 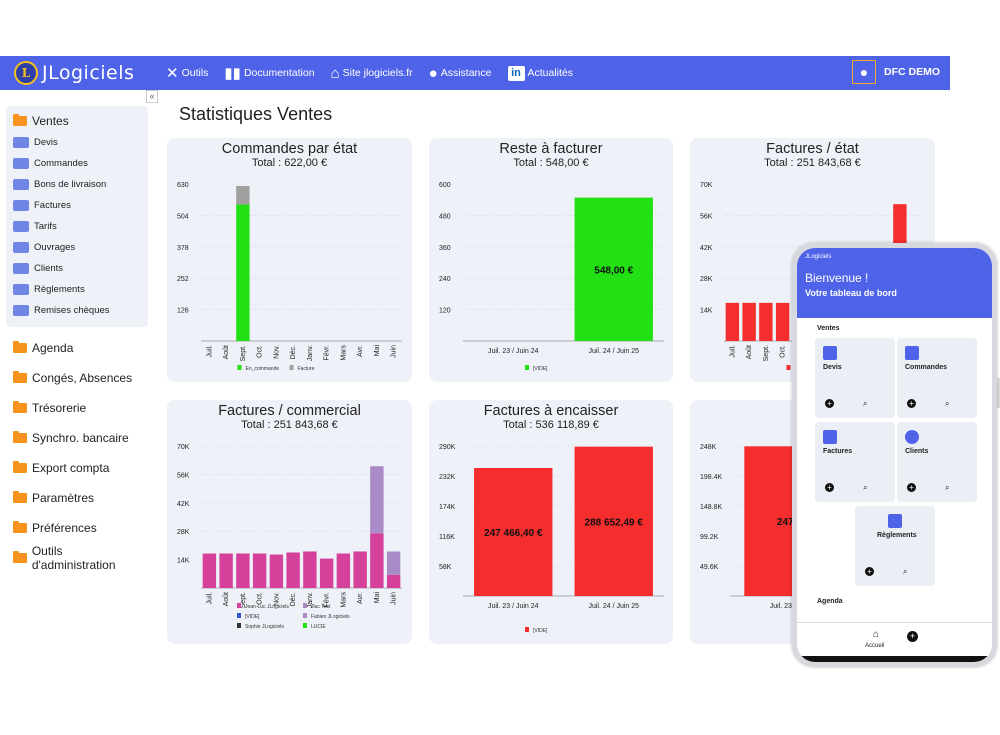 What do you see at coordinates (289, 163) in the screenshot?
I see `chart-subtitle: Total : 622,00 €` at bounding box center [289, 163].